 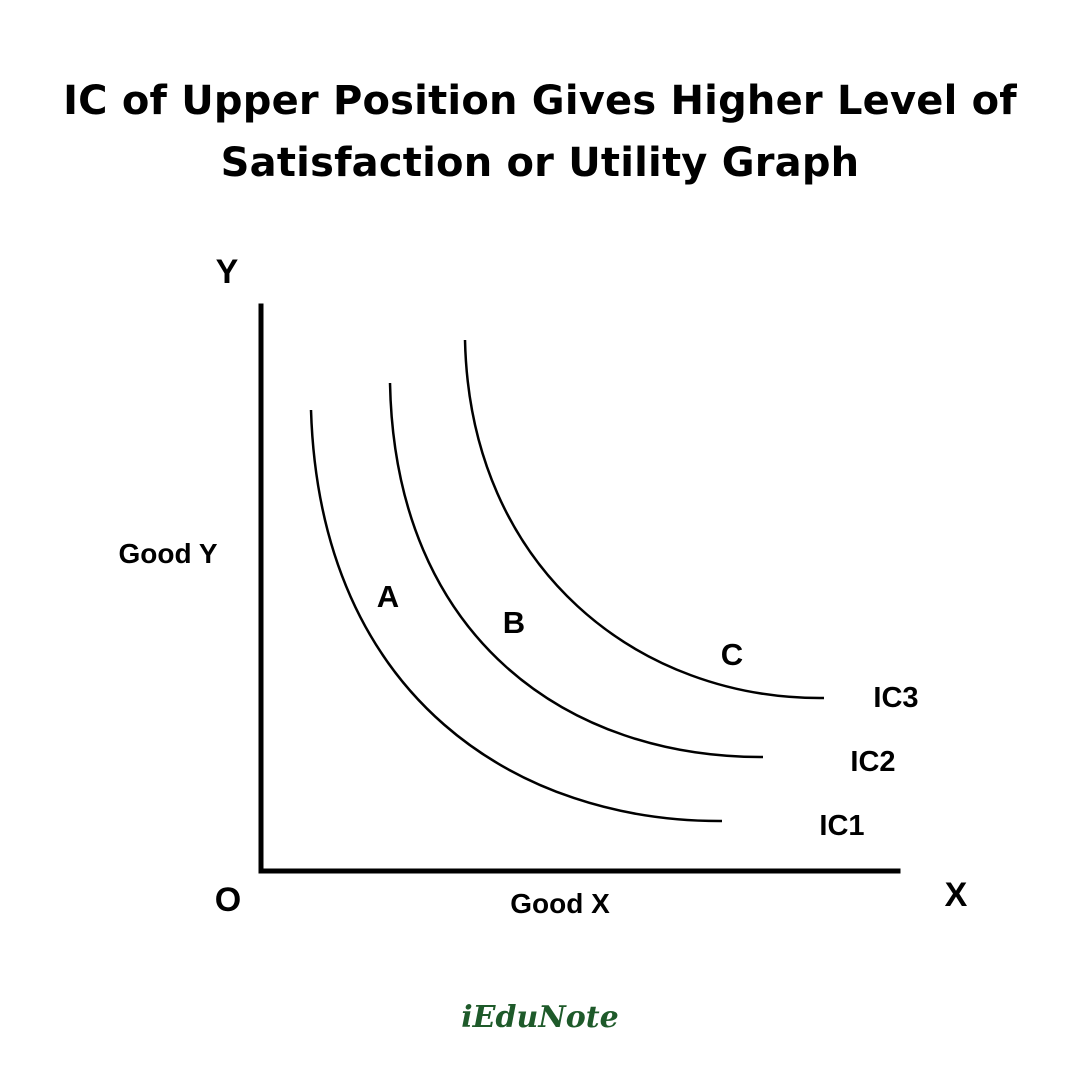 I want to click on y-axis-letter: Y, so click(x=227, y=272).